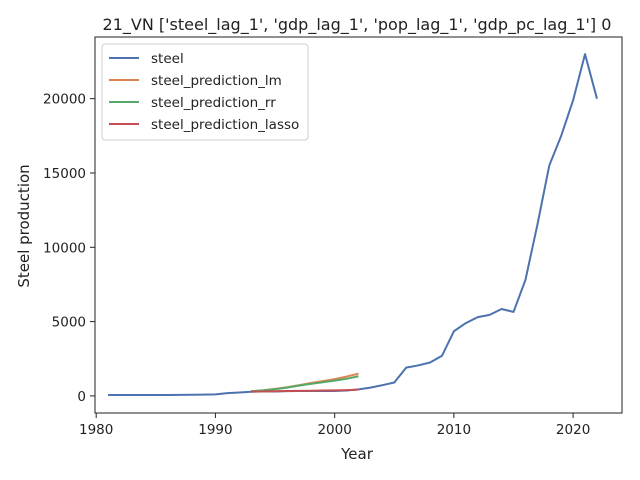  I want to click on series-line-steel-prediction-rr, so click(305, 384).